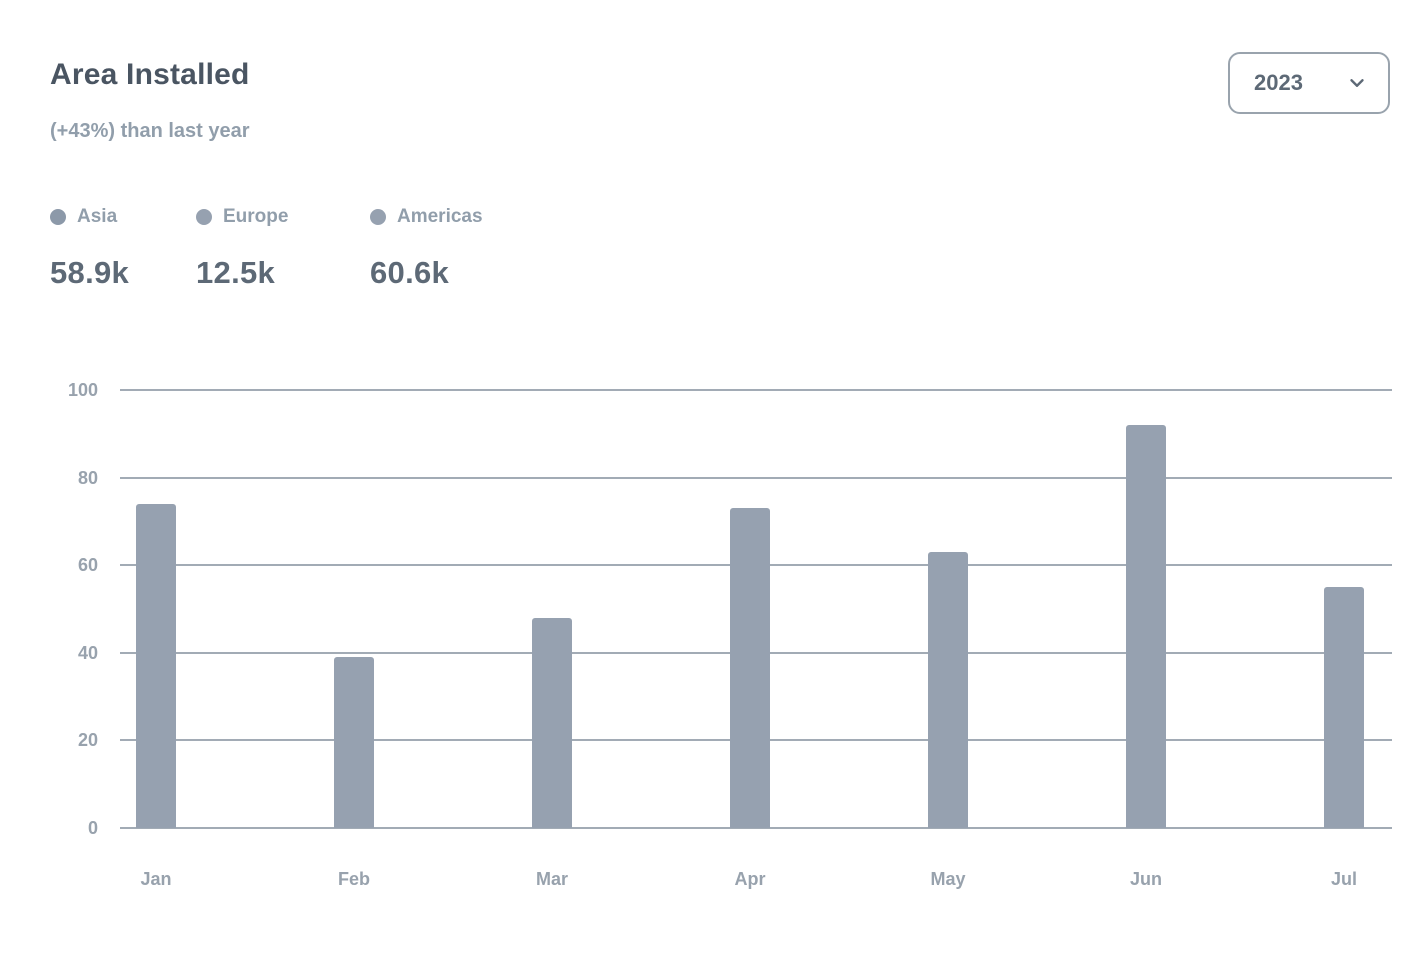 The height and width of the screenshot is (956, 1424). What do you see at coordinates (1309, 83) in the screenshot?
I see `year-select-button: 2023` at bounding box center [1309, 83].